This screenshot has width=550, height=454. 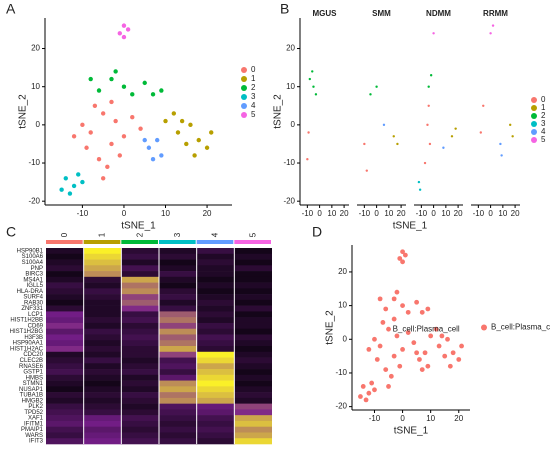 I want to click on gene-label: TPD52, so click(x=33, y=413).